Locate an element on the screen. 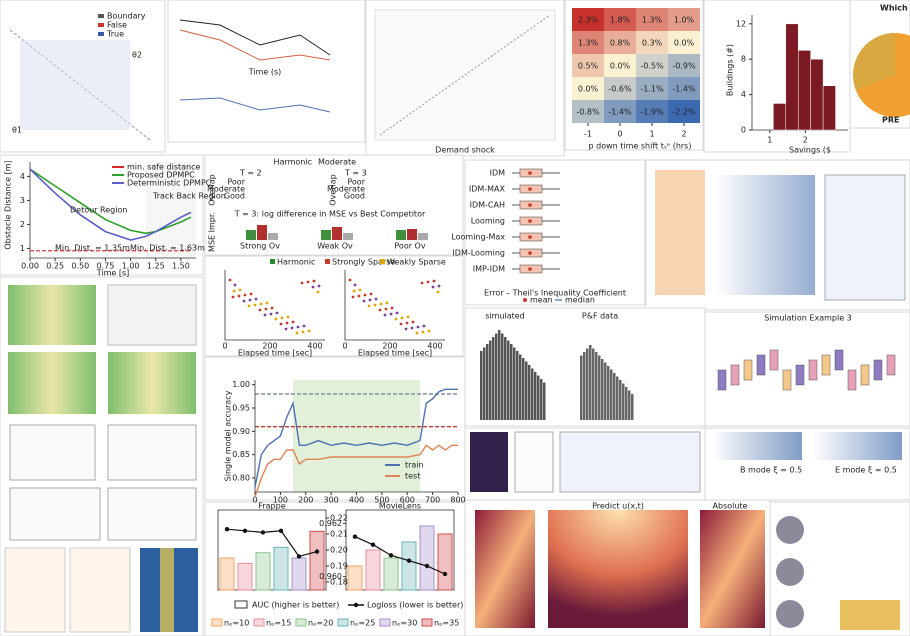 This screenshot has height=636, width=910. label: Error – Theil's Inequality Coefficient is located at coordinates (555, 293).